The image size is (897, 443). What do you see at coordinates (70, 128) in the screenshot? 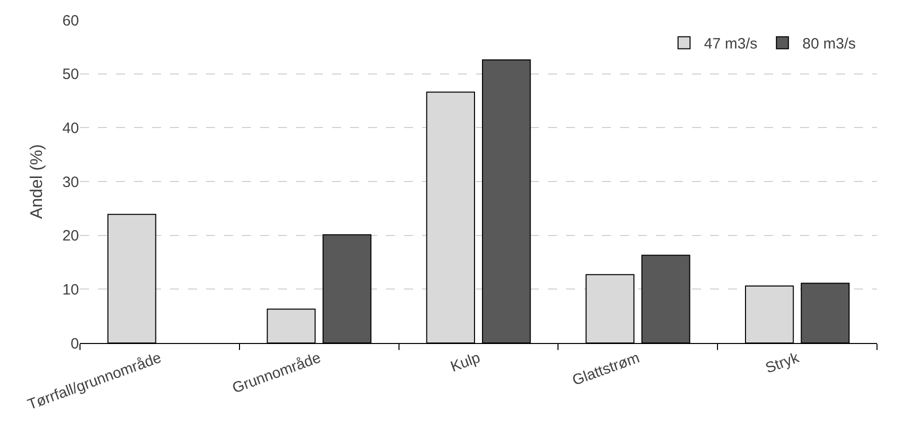
I see `y-tick-label: 40` at bounding box center [70, 128].